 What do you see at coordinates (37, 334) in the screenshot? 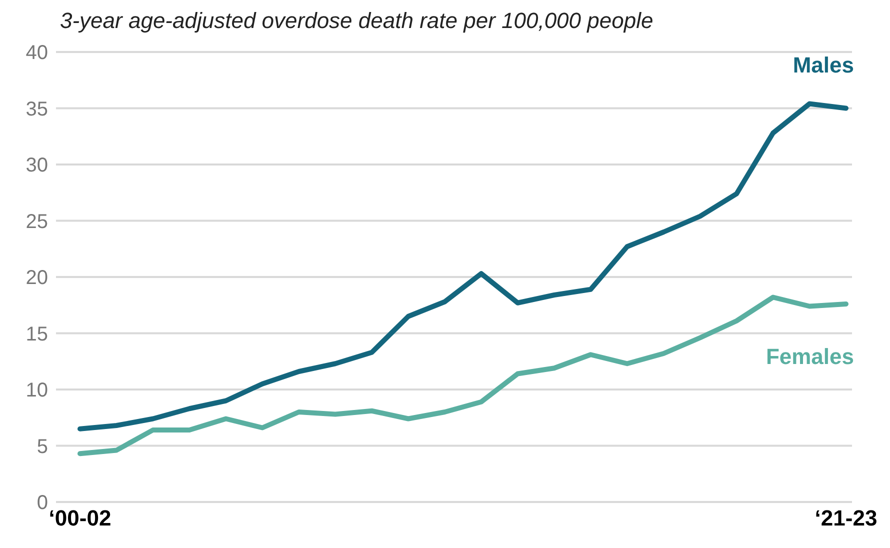
I see `y-tick-label: 15` at bounding box center [37, 334].